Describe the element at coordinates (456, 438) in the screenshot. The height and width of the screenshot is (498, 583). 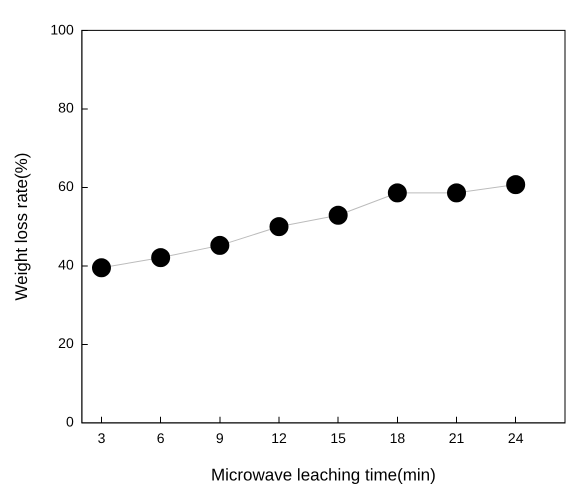
I see `x-tick-label: 21` at that location.